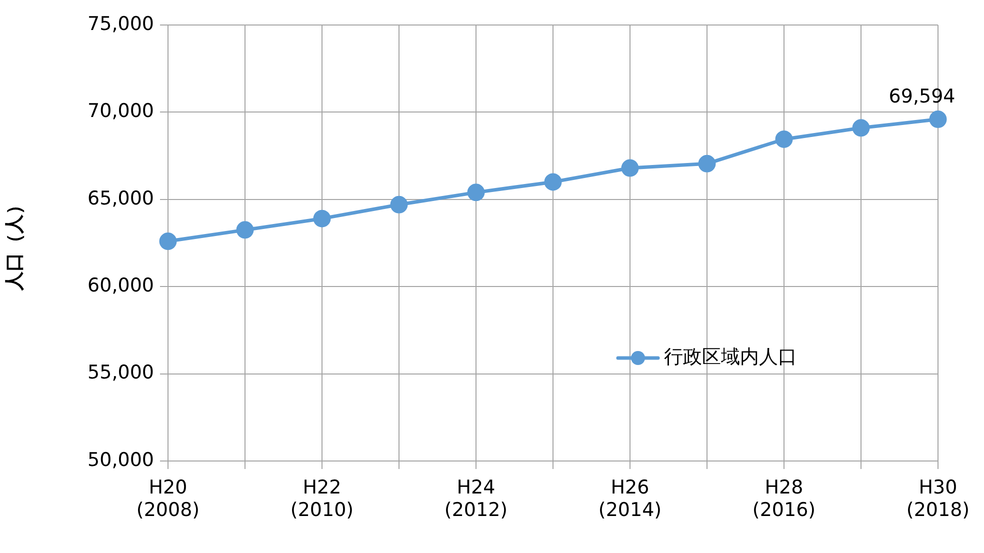  What do you see at coordinates (121, 459) in the screenshot?
I see `y-tick-label: 50,000` at bounding box center [121, 459].